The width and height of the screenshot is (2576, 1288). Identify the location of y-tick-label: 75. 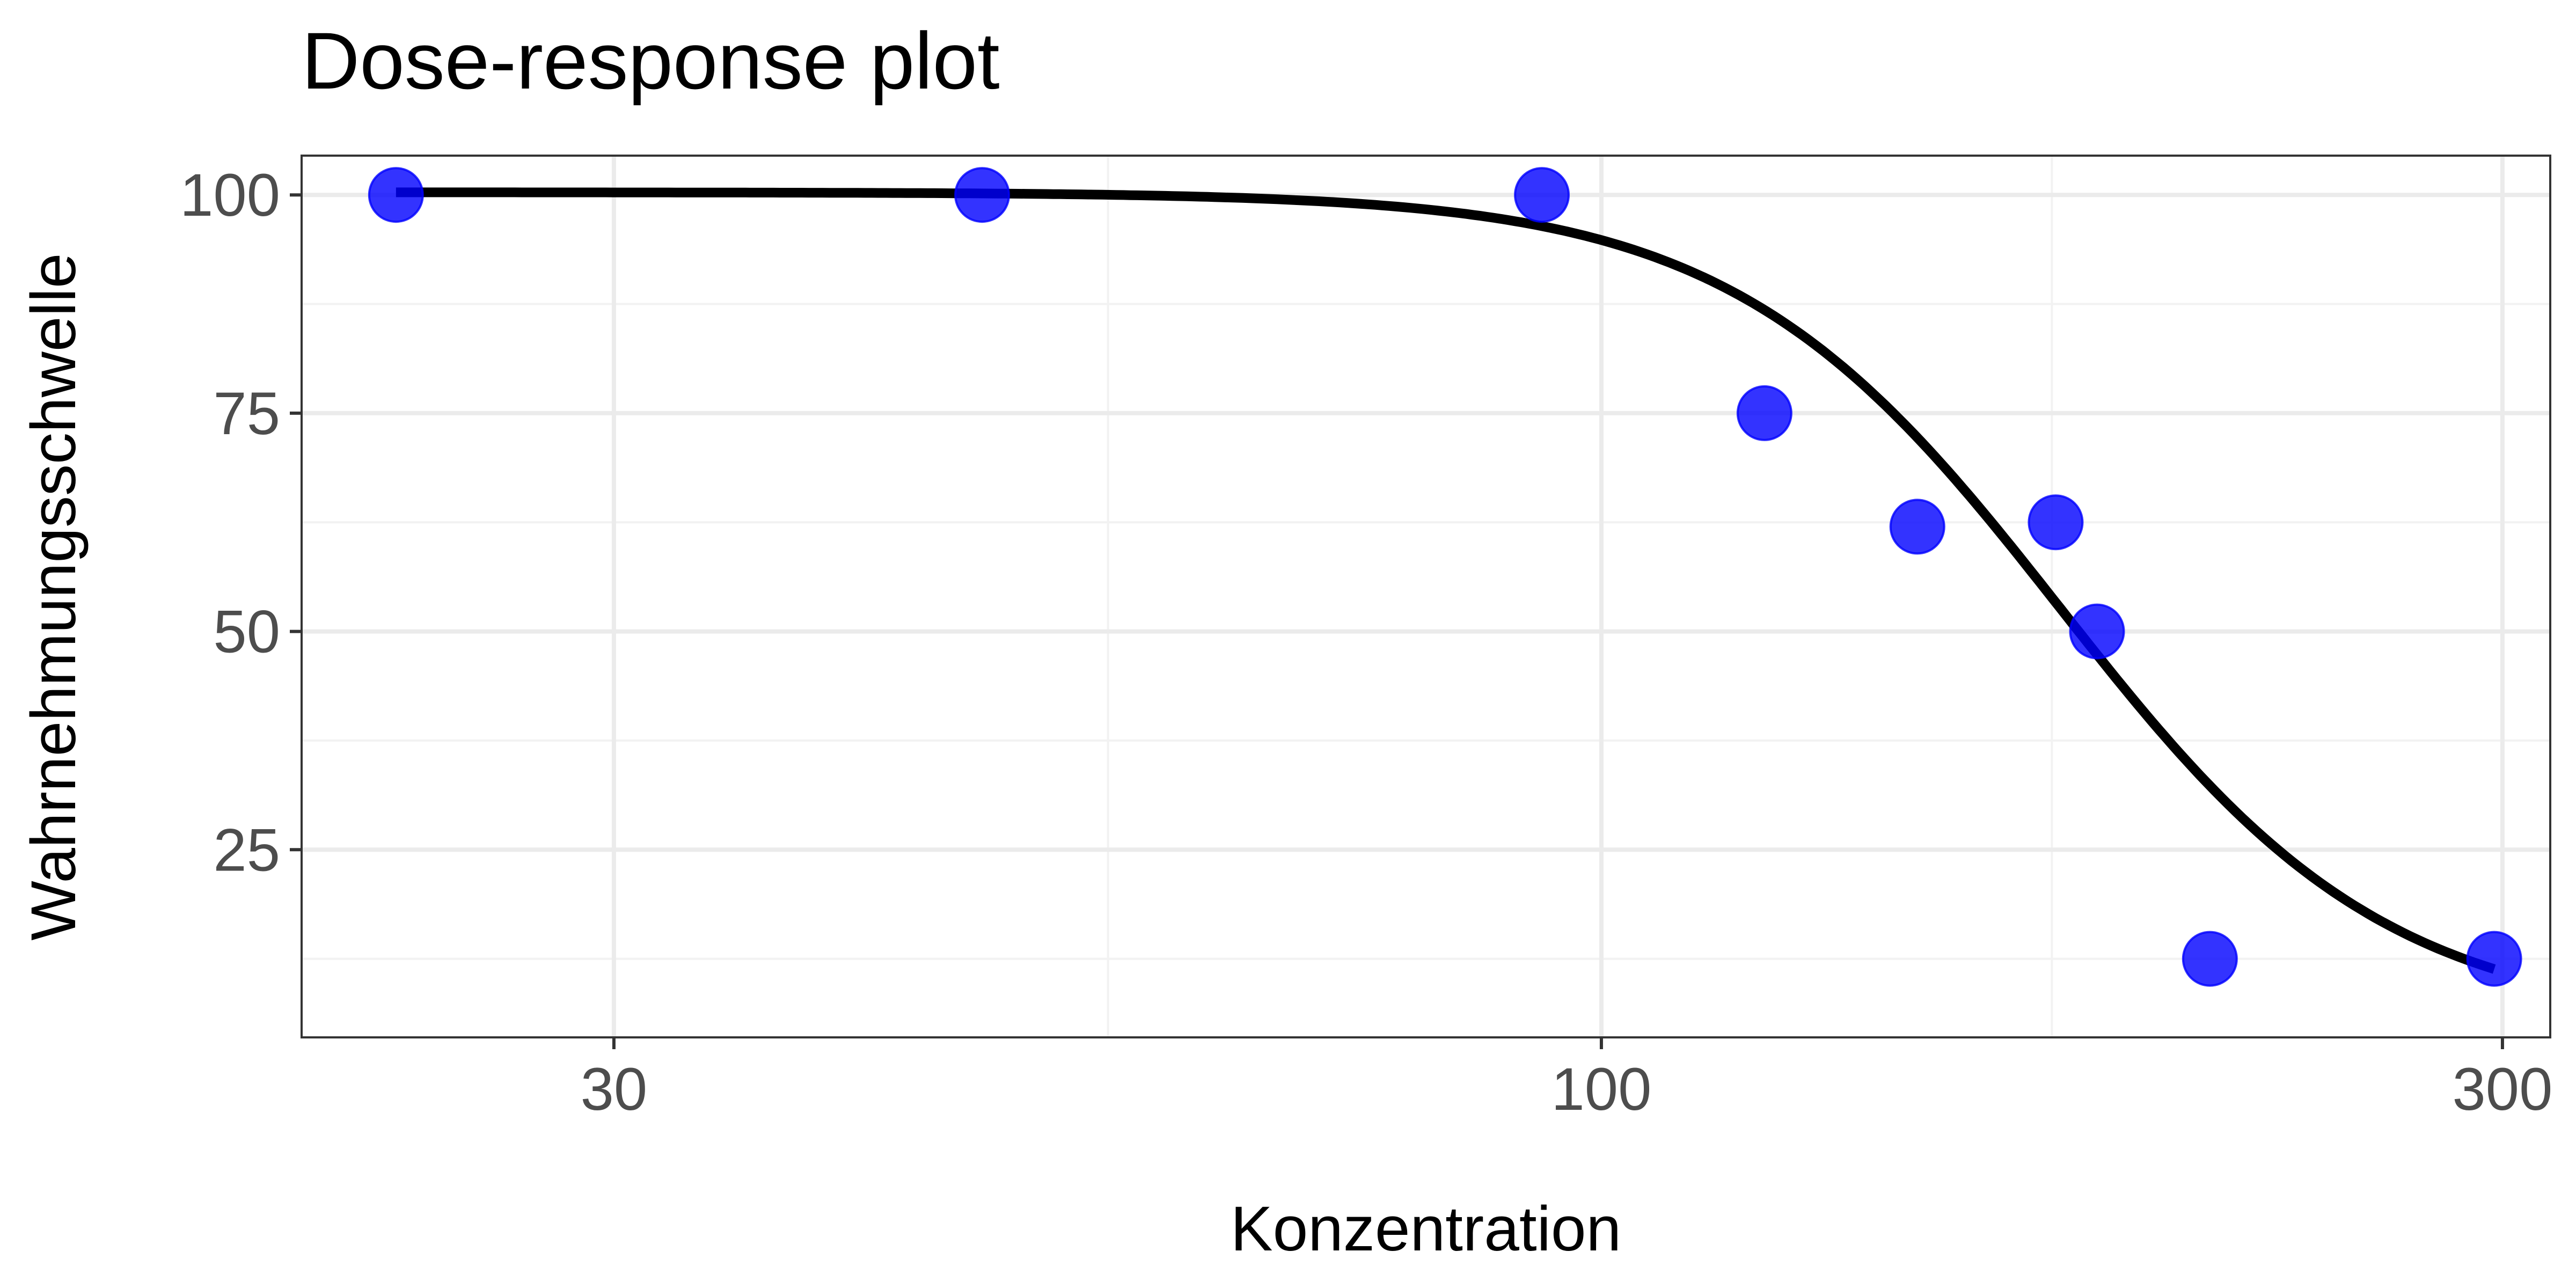
(246, 413).